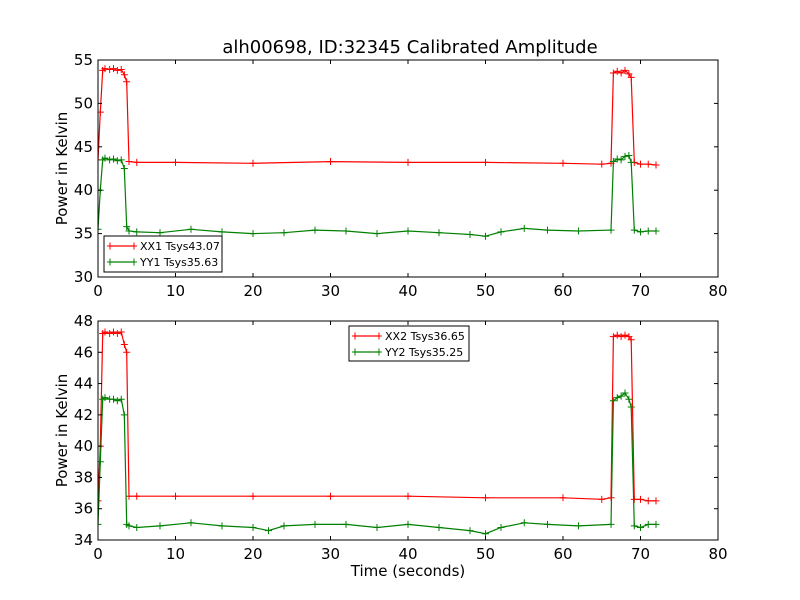 This screenshot has height=600, width=800. I want to click on x-tick-label: 20, so click(252, 554).